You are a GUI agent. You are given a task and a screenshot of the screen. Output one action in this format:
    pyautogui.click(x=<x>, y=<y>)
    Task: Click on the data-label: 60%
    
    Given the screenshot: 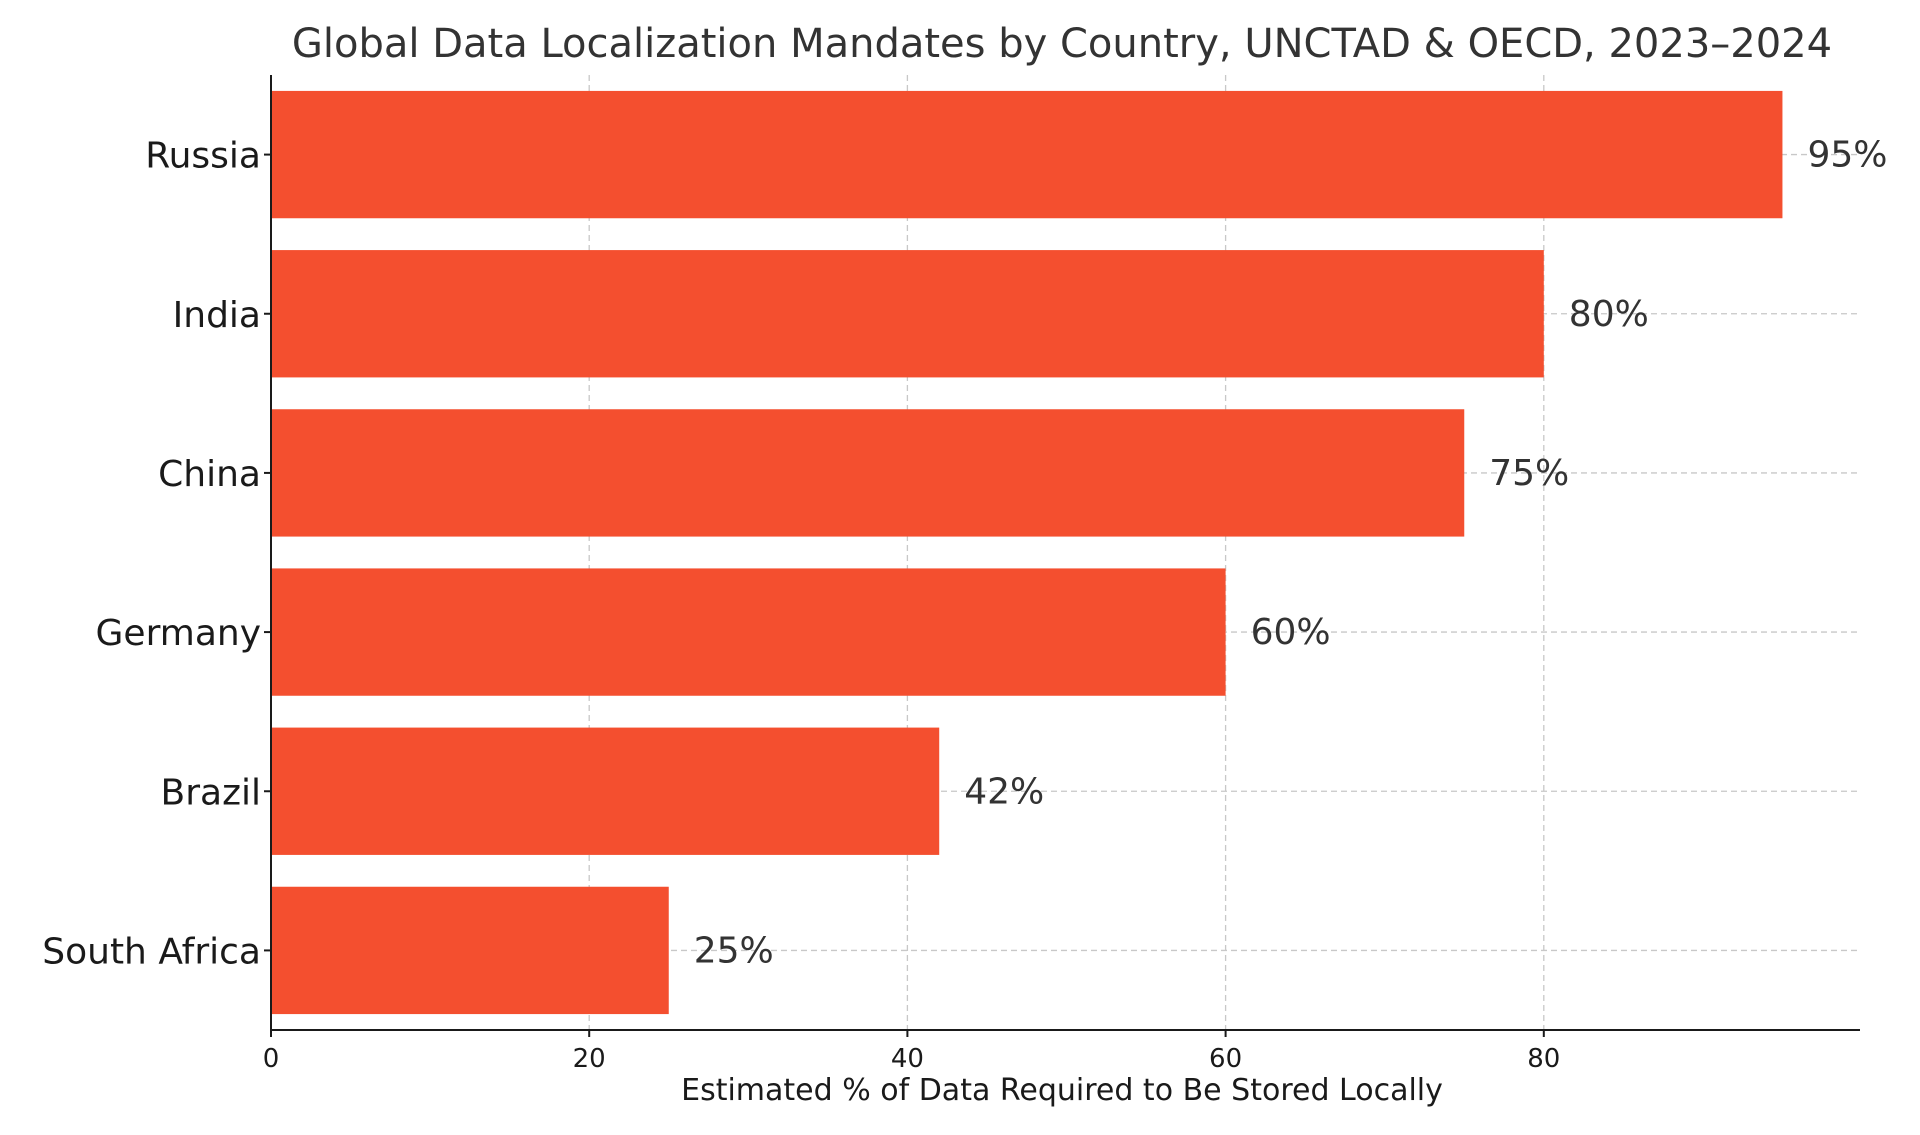 What is the action you would take?
    pyautogui.click(x=1291, y=632)
    